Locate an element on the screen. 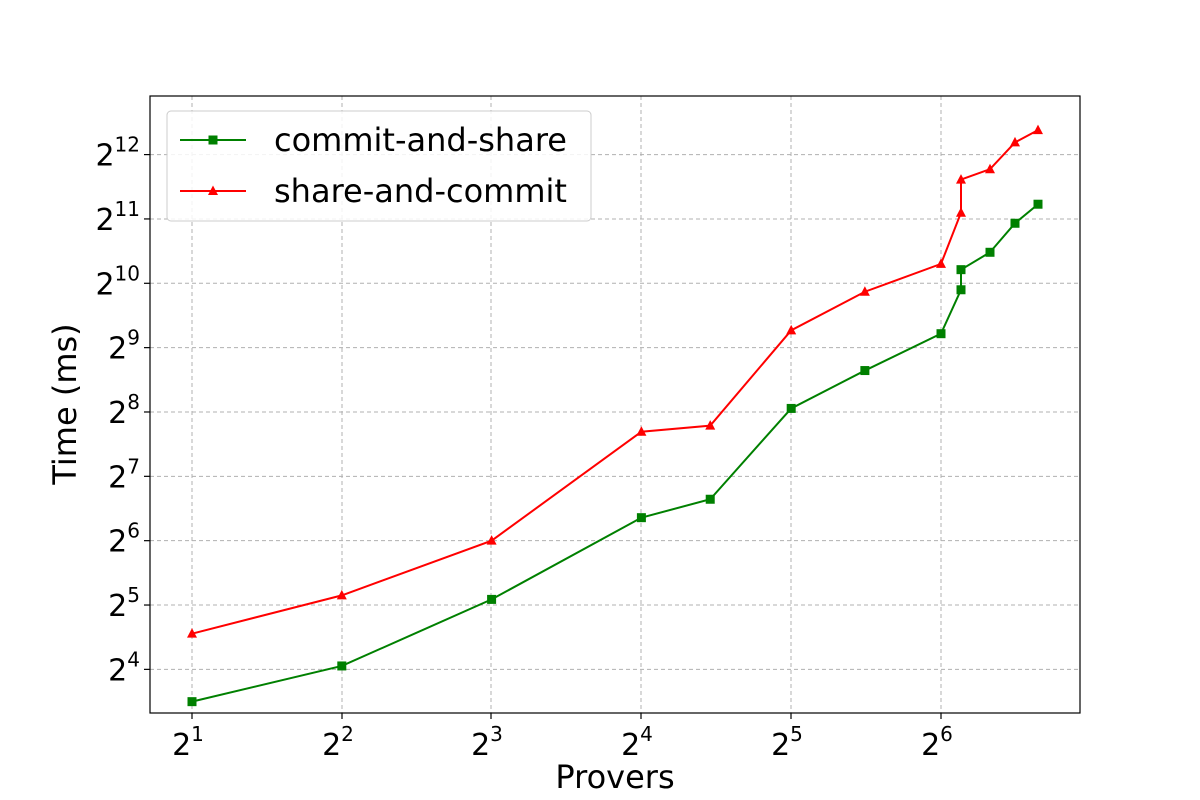  y-axis-label: Time (ms) is located at coordinates (65, 404).